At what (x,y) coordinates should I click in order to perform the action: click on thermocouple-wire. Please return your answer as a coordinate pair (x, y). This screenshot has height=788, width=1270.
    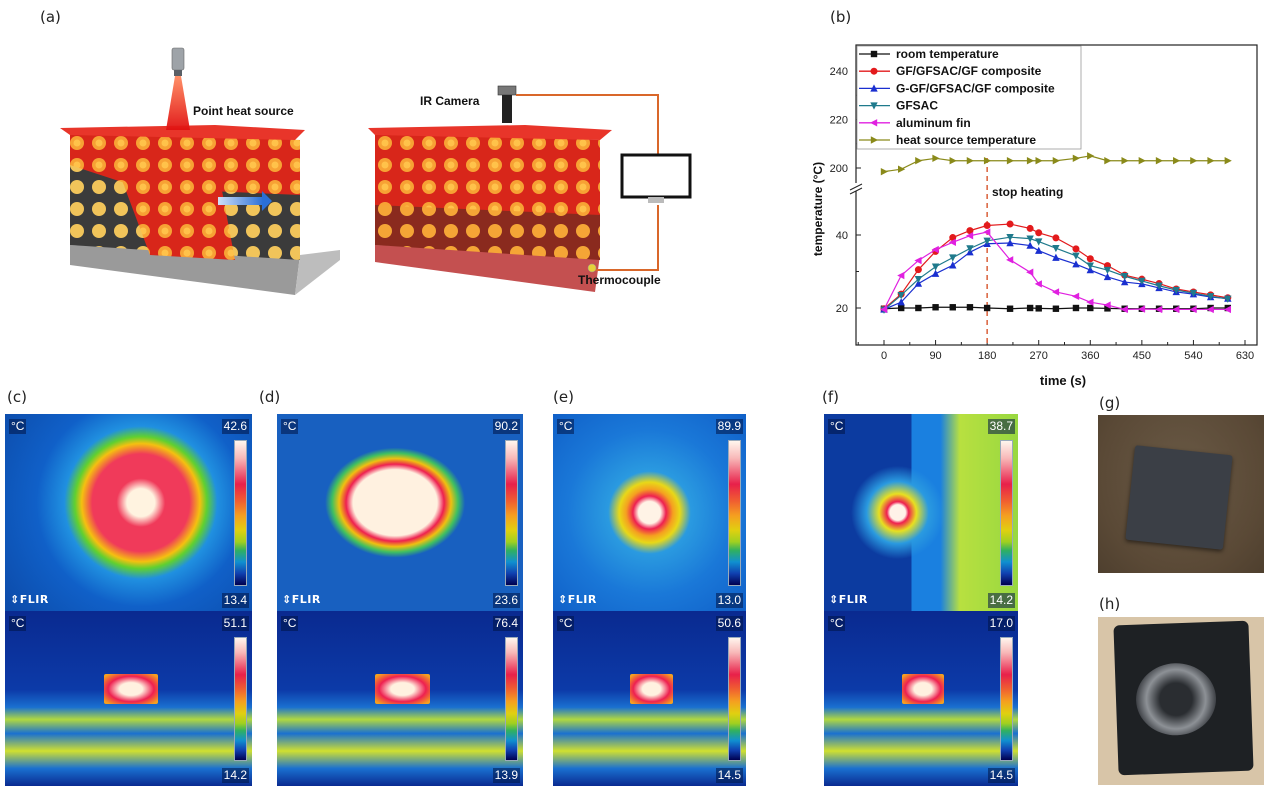
    Looking at the image, I should click on (626, 238).